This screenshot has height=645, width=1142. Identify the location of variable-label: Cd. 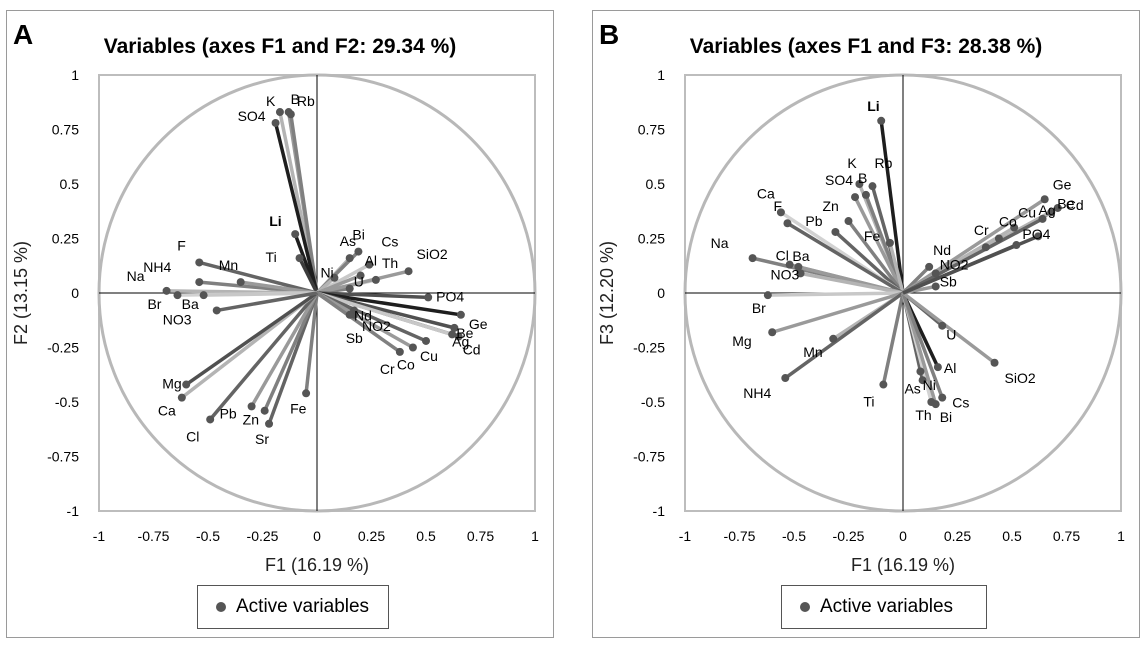
(472, 350).